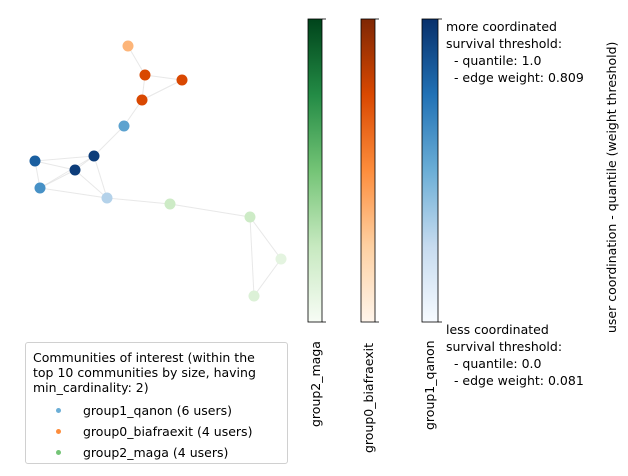 Image resolution: width=628 pixels, height=476 pixels. Describe the element at coordinates (368, 398) in the screenshot. I see `colorbar-label-group0-biafraexit: group0_biafraexit` at that location.